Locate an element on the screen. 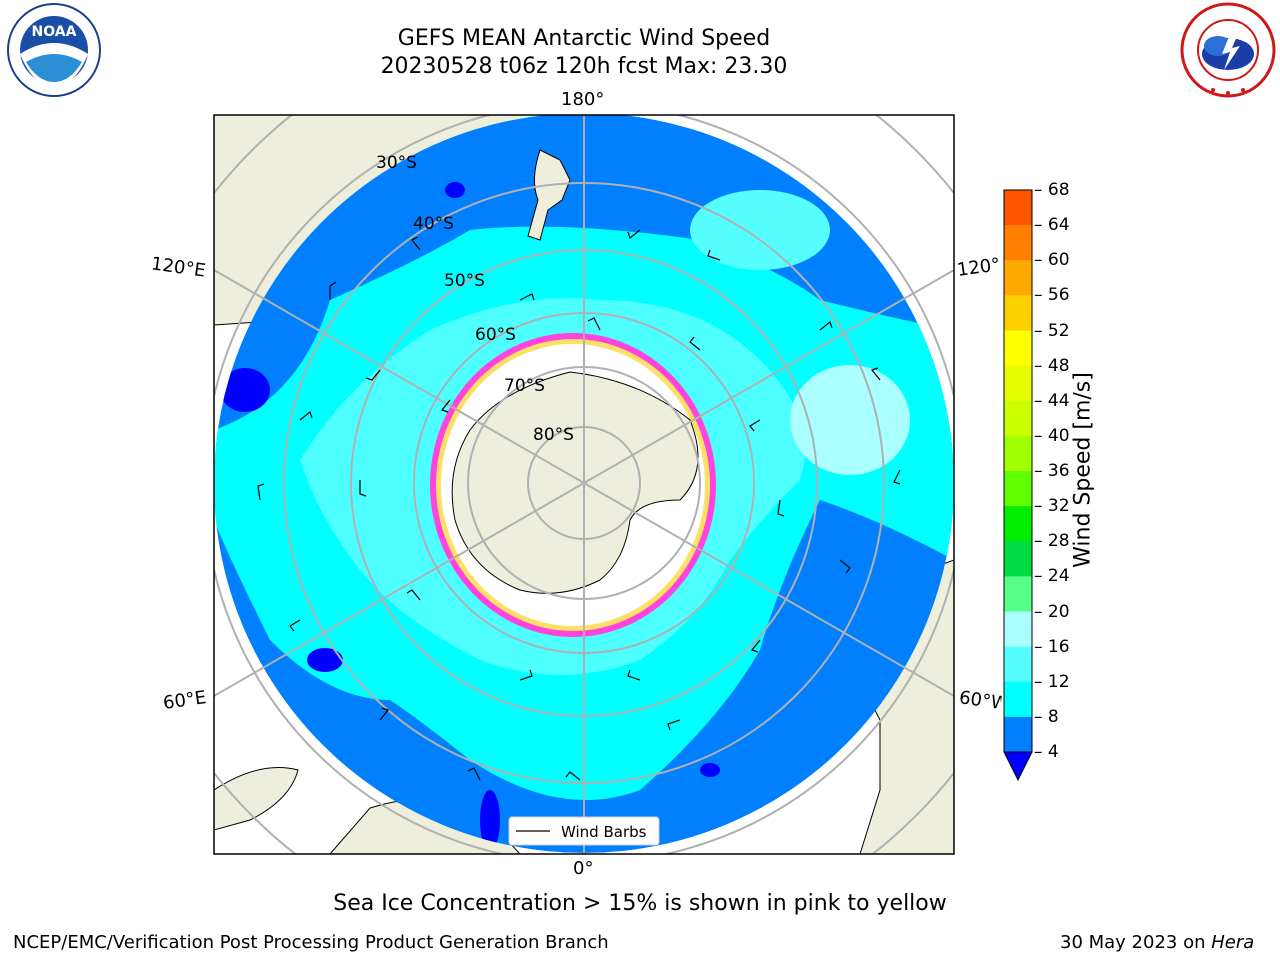 Image resolution: width=1280 pixels, height=960 pixels. lon-label-0: 0° is located at coordinates (583, 868).